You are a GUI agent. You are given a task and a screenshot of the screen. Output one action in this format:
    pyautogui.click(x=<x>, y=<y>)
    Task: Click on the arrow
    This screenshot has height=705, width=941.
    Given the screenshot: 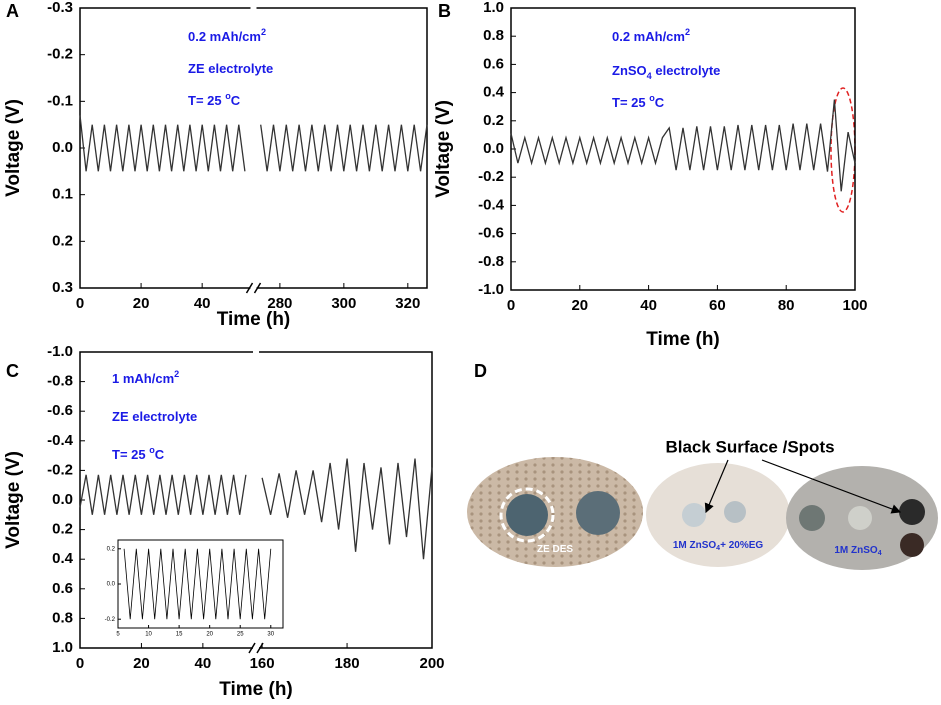 What is the action you would take?
    pyautogui.click(x=831, y=486)
    